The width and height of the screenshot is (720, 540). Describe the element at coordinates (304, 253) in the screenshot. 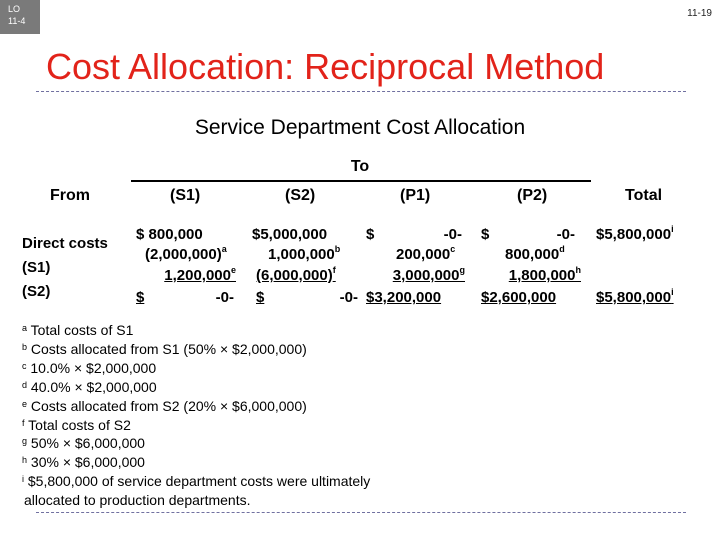

I see `s2-allocated-from-s1: 1,000,000b` at that location.